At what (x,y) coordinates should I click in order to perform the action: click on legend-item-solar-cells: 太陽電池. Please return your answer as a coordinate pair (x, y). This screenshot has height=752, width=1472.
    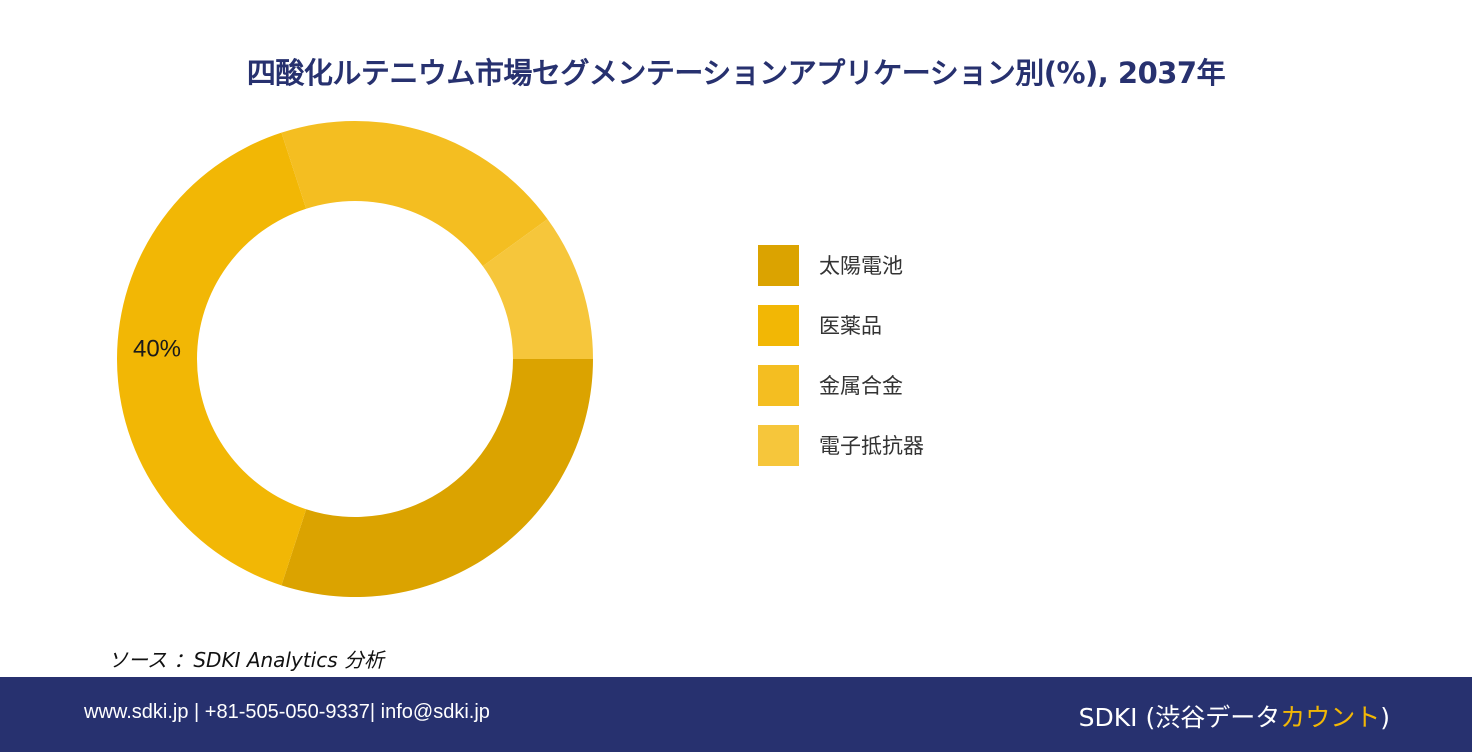
    Looking at the image, I should click on (841, 265).